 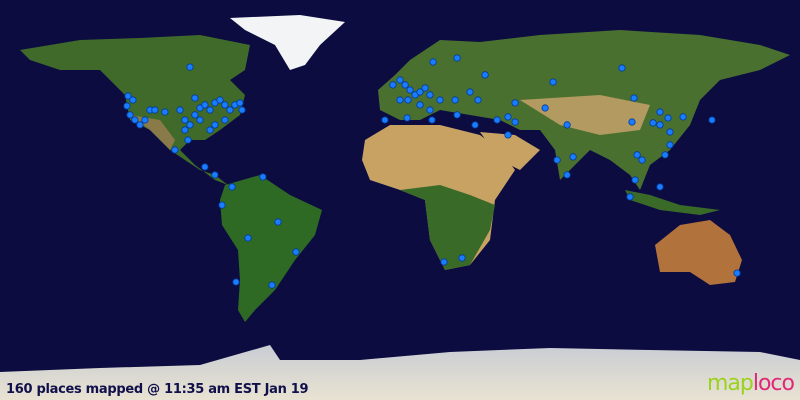 What do you see at coordinates (157, 389) in the screenshot?
I see `places-count-caption: 160 places mapped @ 11:35 am EST Jan 19` at bounding box center [157, 389].